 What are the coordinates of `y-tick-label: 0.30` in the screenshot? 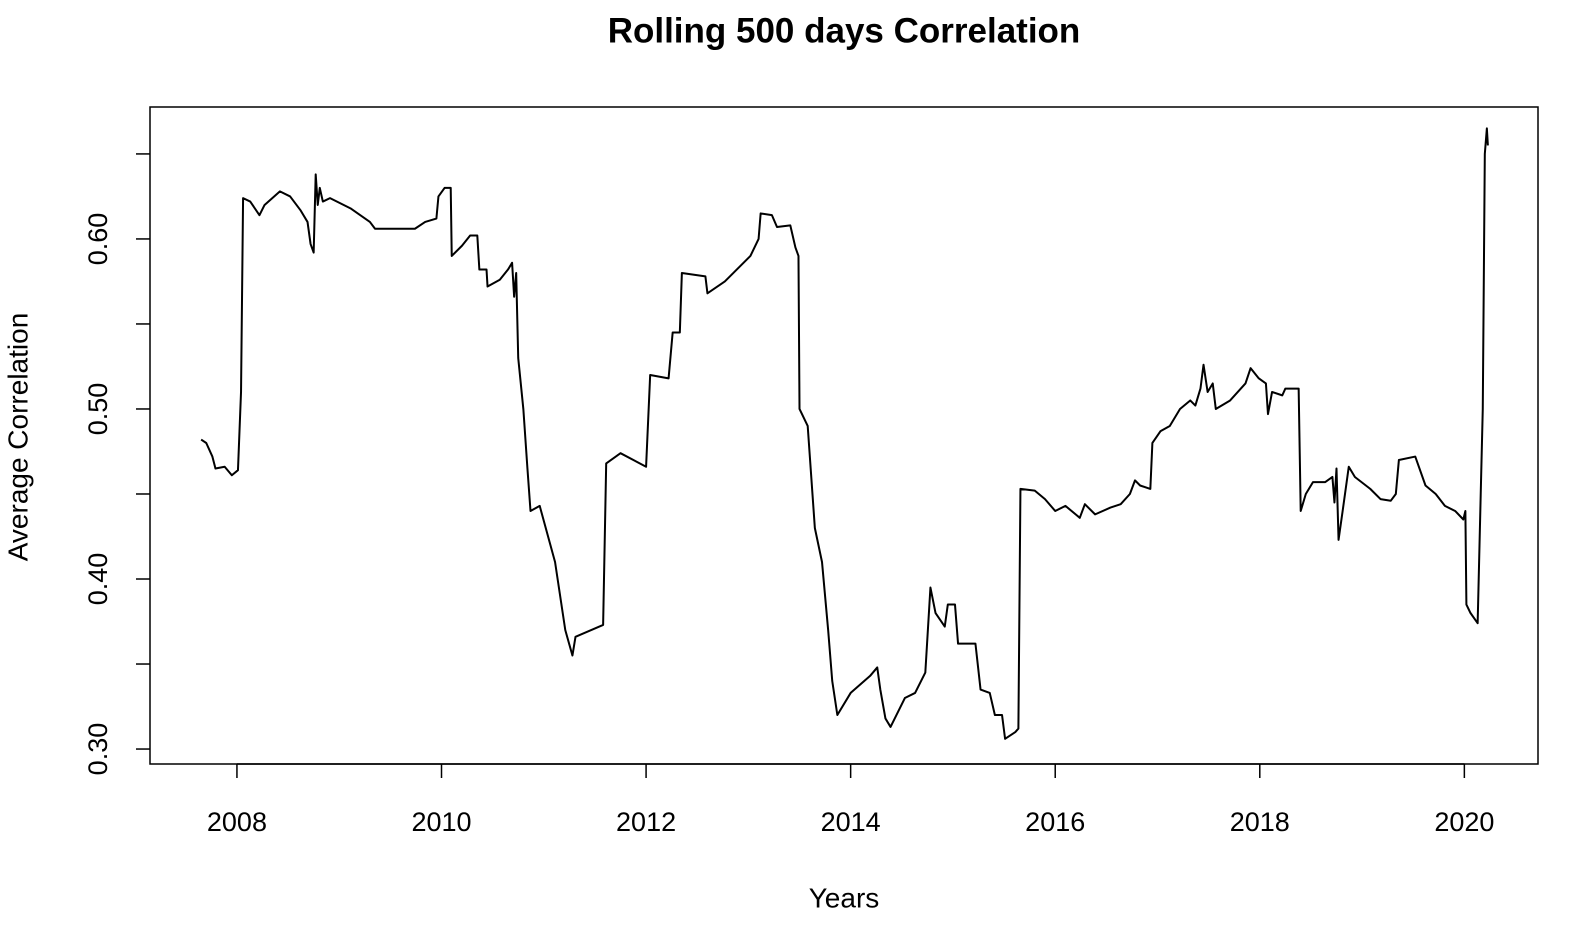 It's located at (98, 749).